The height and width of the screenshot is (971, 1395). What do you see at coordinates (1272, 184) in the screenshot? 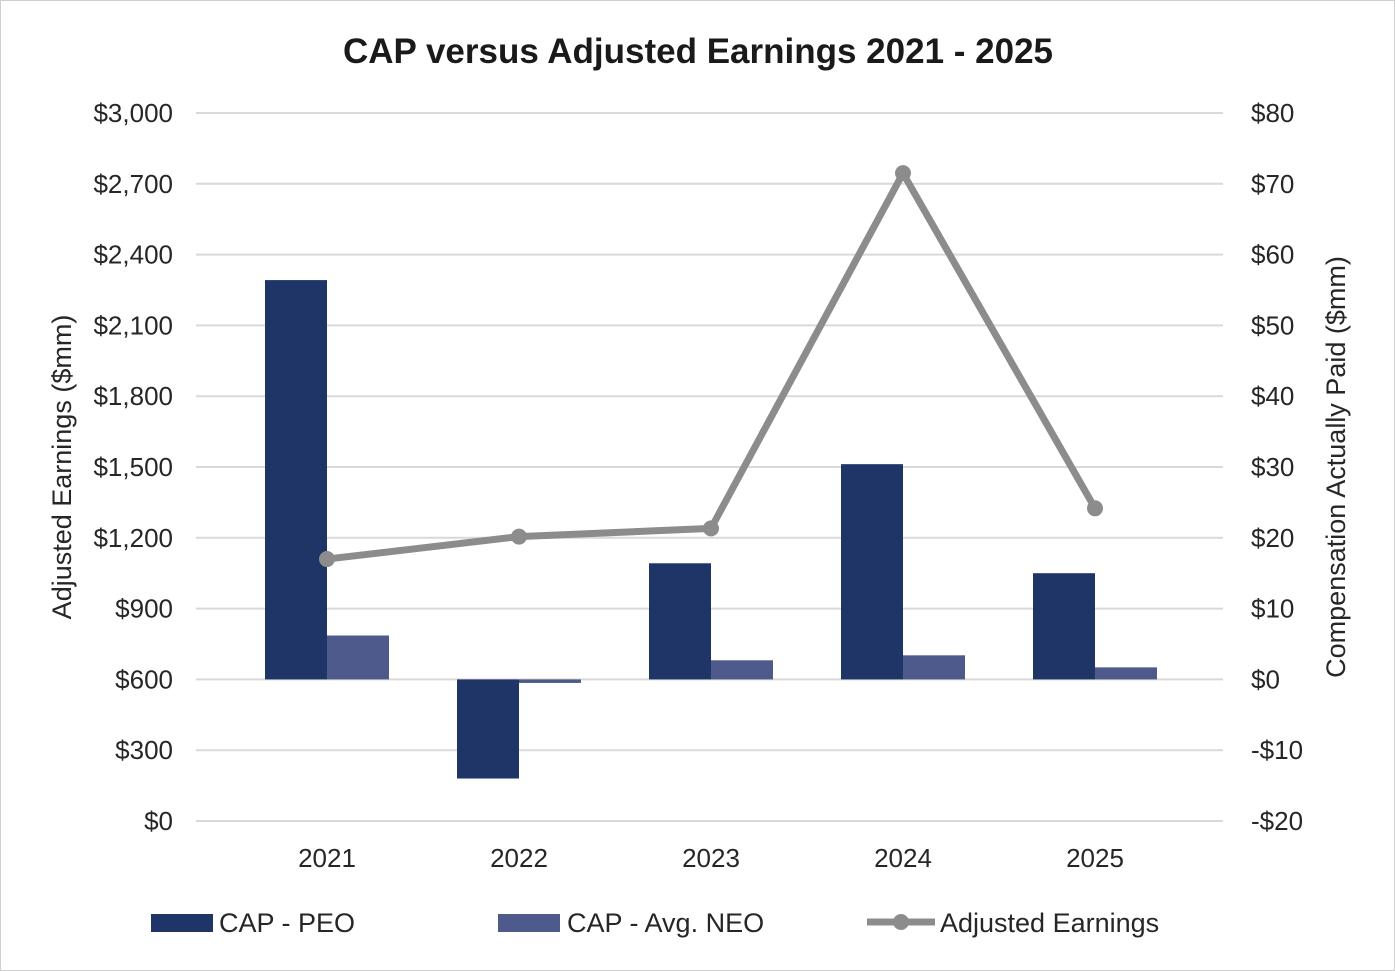
I see `right-tick-label: $70` at bounding box center [1272, 184].